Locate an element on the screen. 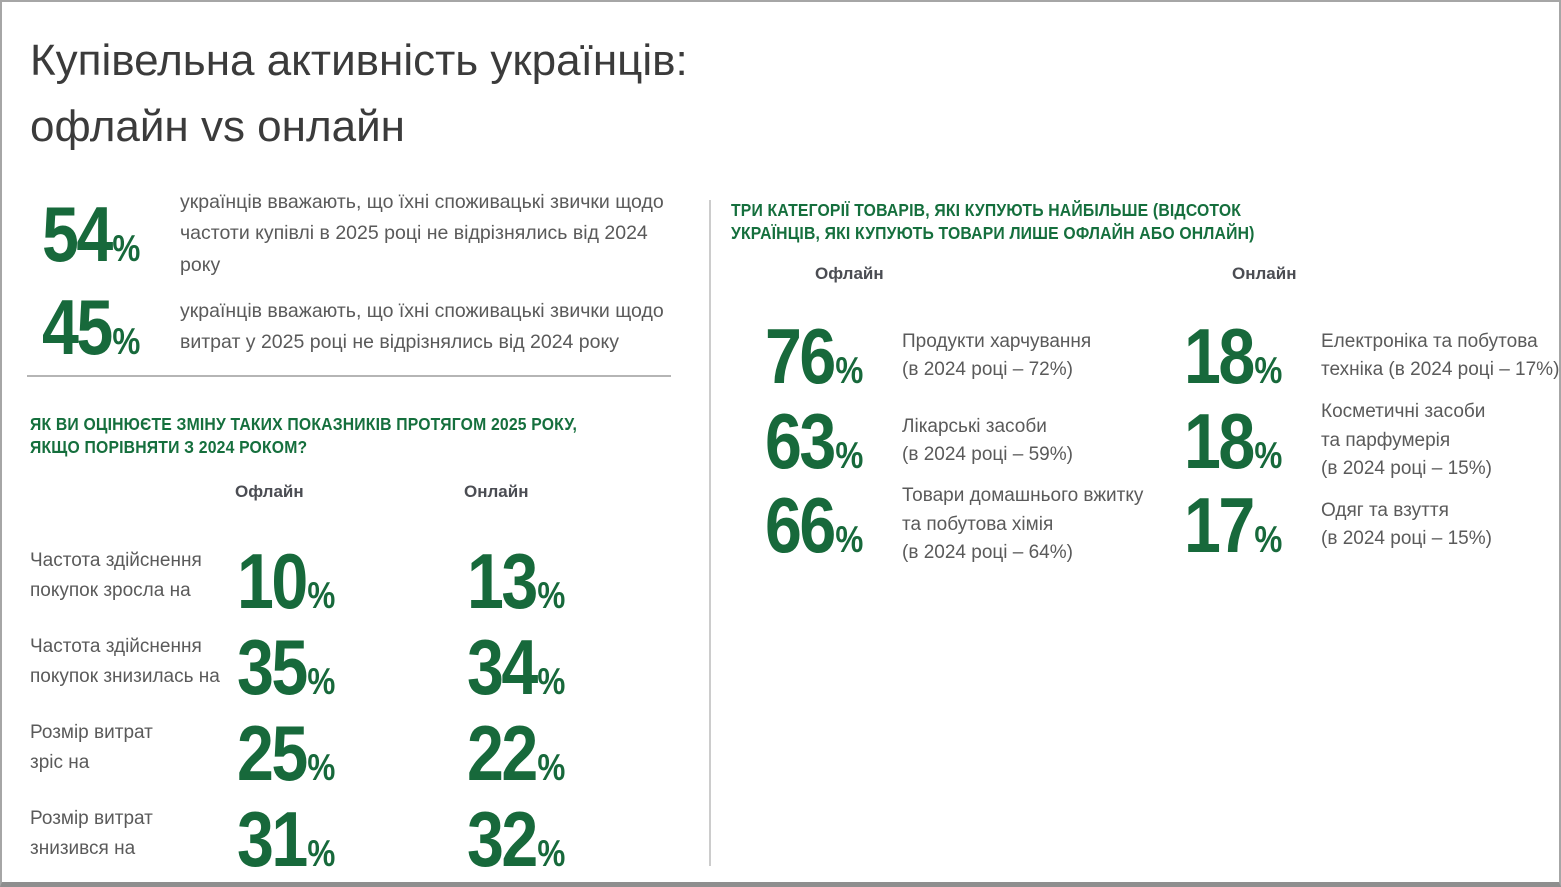 This screenshot has height=887, width=1561. comparison-row-spending-declined: Розмір витрат знизився на 31% 32% is located at coordinates (355, 839).